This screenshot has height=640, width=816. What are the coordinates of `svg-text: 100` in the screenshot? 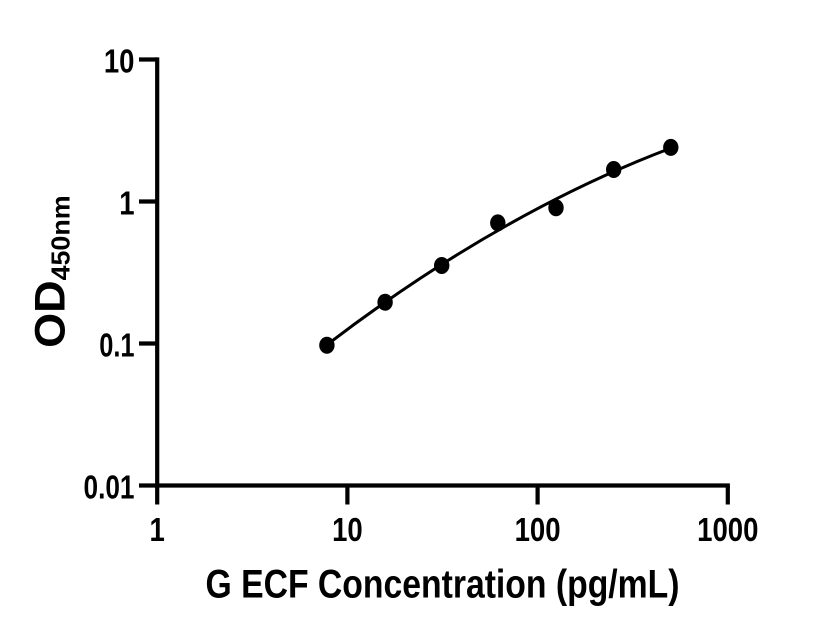 It's located at (538, 529).